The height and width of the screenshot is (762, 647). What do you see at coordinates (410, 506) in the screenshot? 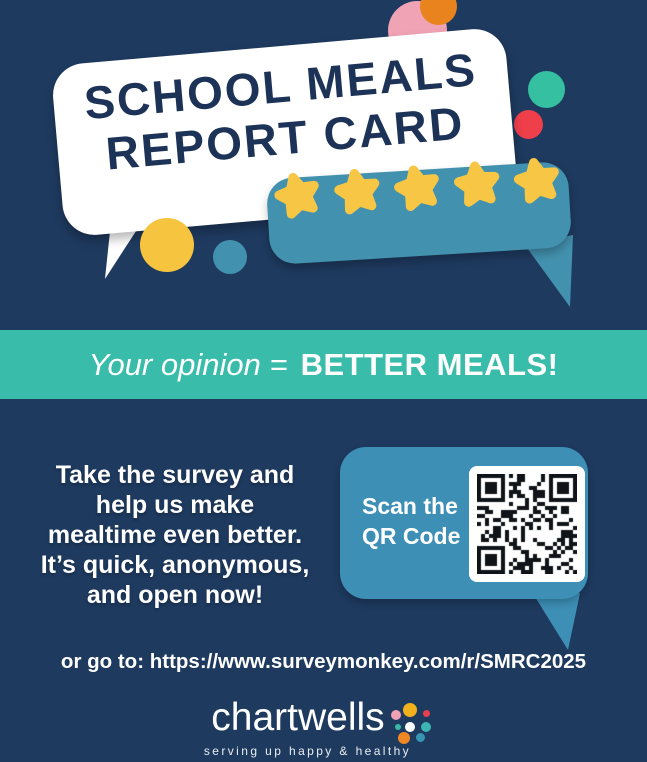
I see `qr-label-line1: Scan the` at bounding box center [410, 506].